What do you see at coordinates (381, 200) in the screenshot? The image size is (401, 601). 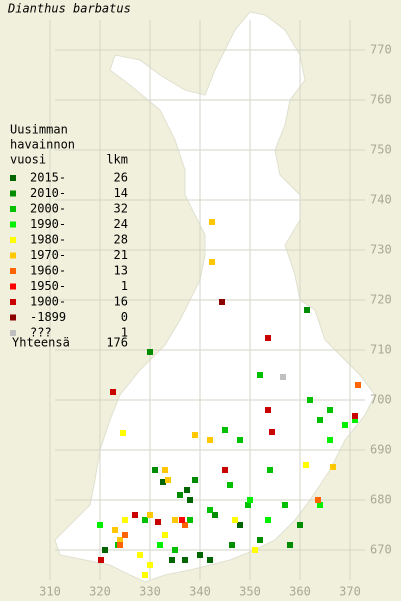 I see `y-tick-label: 740` at bounding box center [381, 200].